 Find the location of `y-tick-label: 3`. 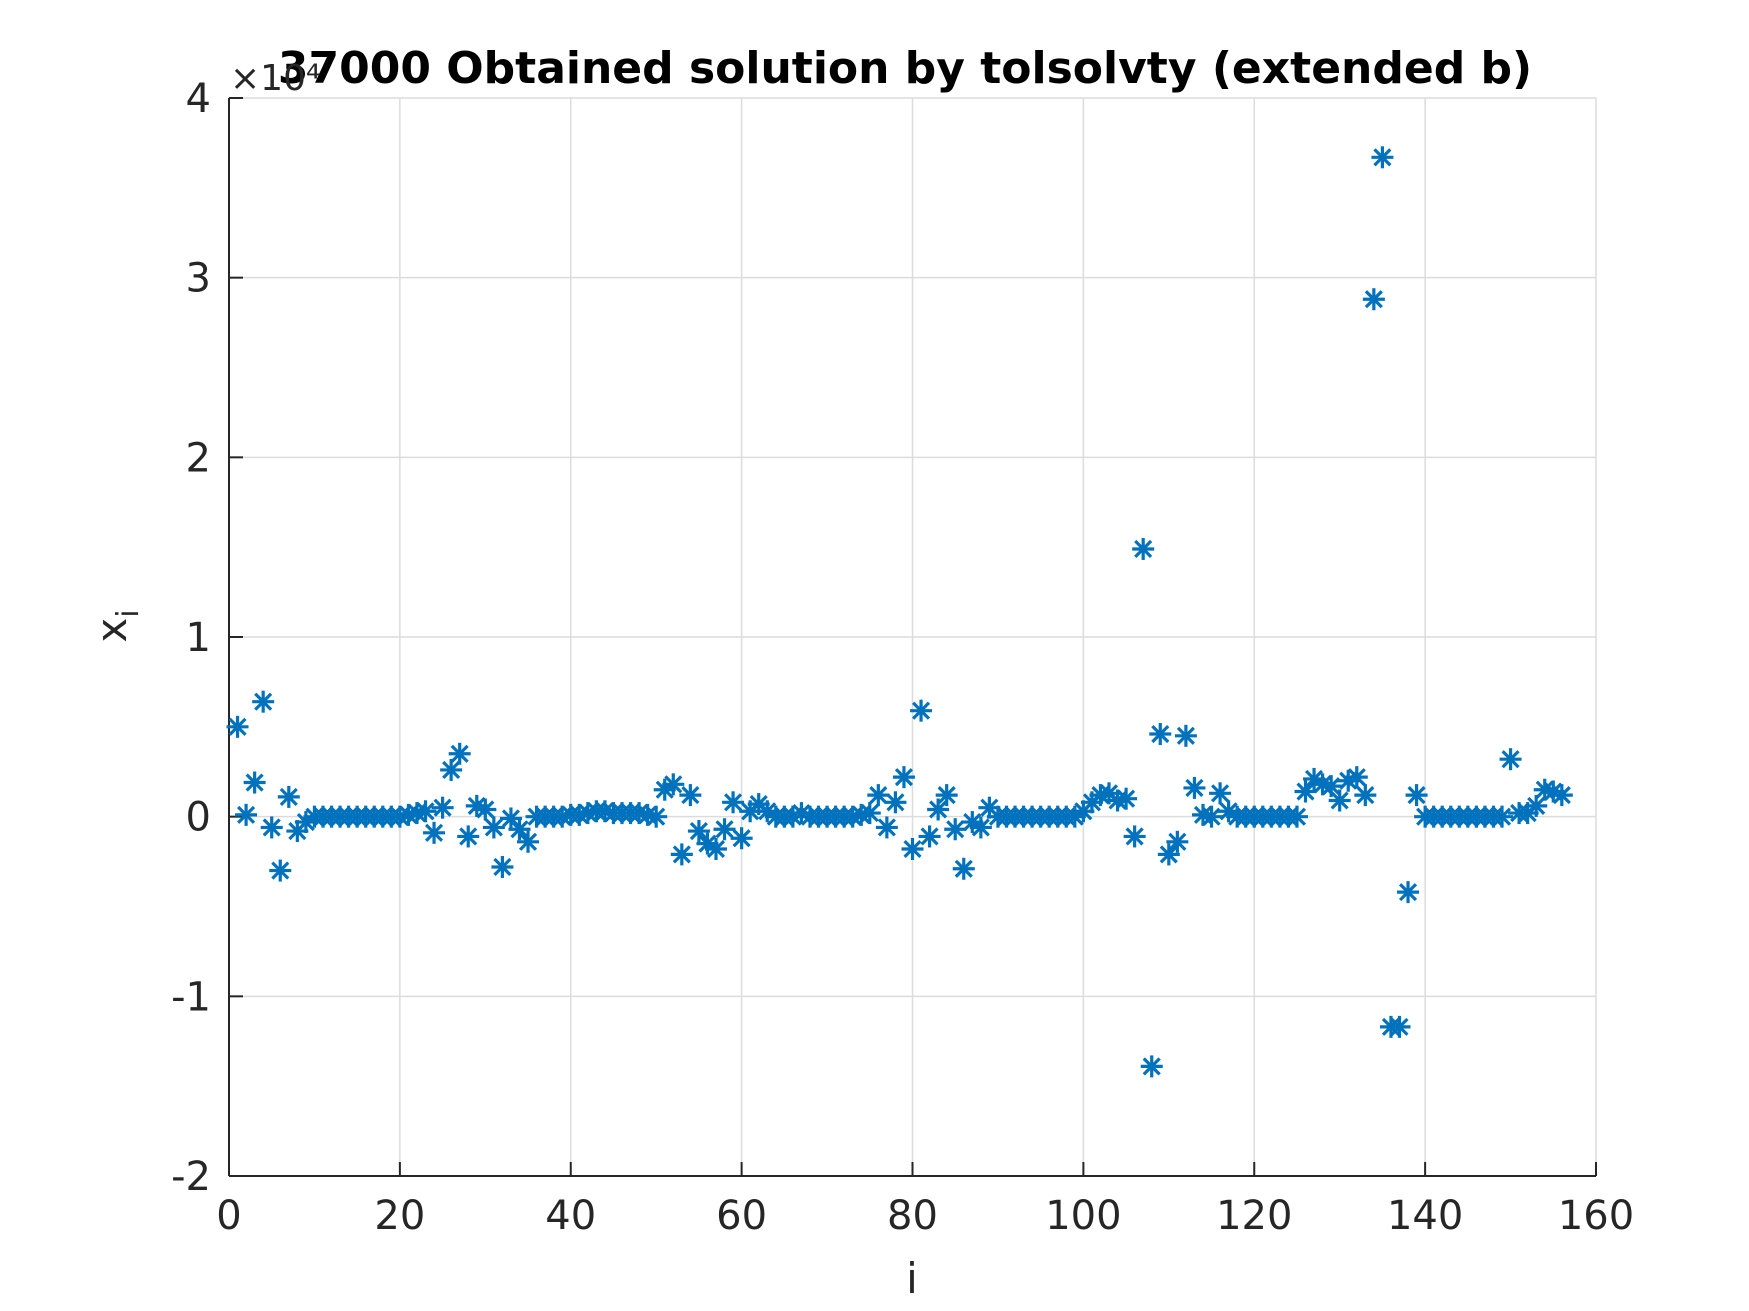

y-tick-label: 3 is located at coordinates (198, 279).